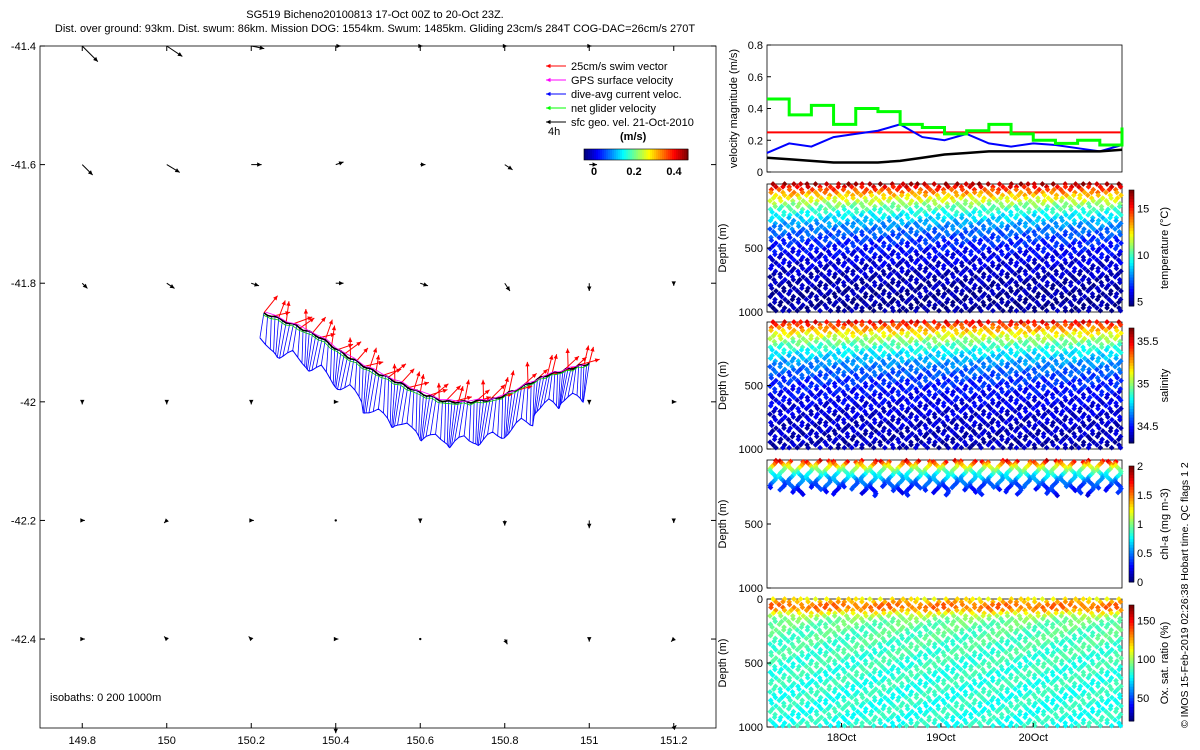  What do you see at coordinates (754, 525) in the screenshot?
I see `chlorophyll-y-tick-label: 500` at bounding box center [754, 525].